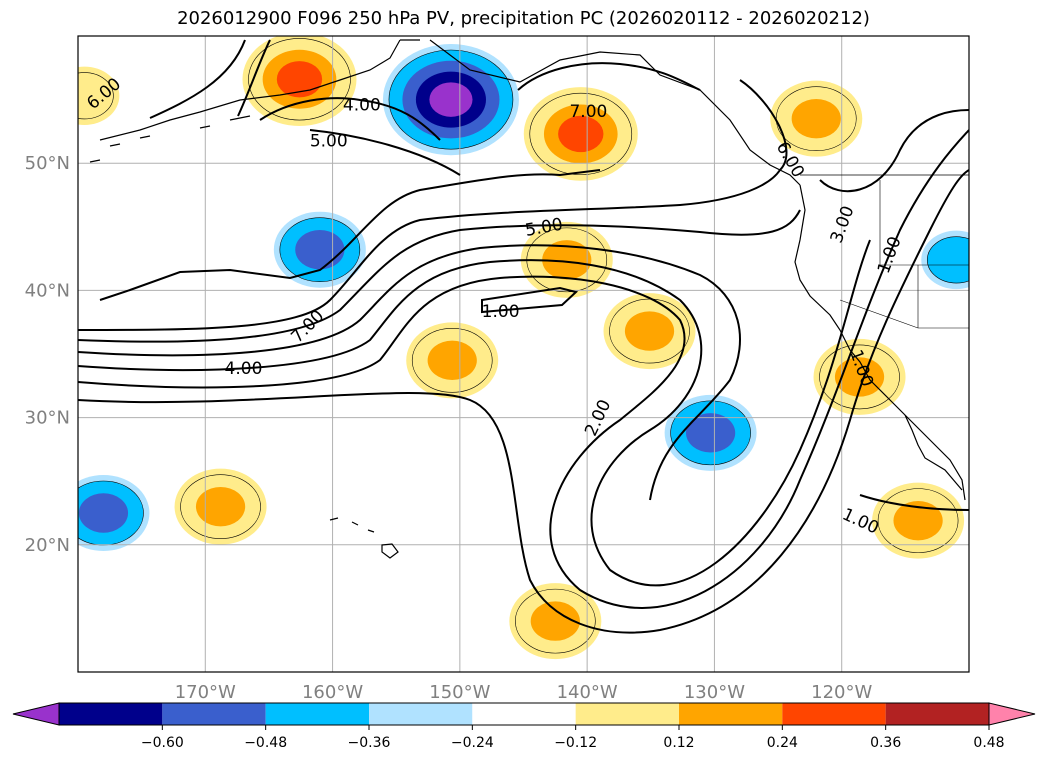  I want to click on colorbar-tick-label: −0.48, so click(265, 743).